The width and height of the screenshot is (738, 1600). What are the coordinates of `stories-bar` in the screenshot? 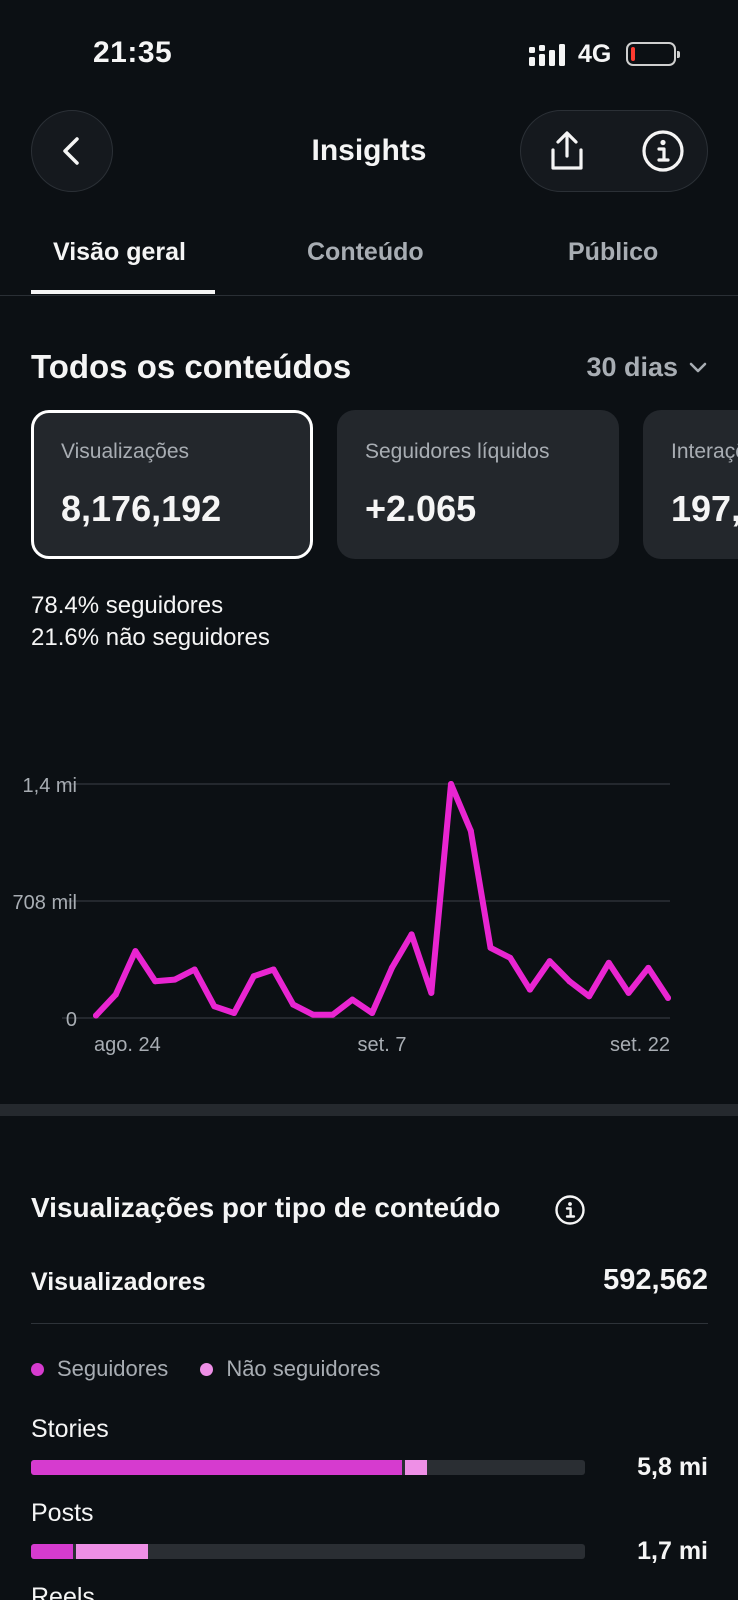 It's located at (308, 1467).